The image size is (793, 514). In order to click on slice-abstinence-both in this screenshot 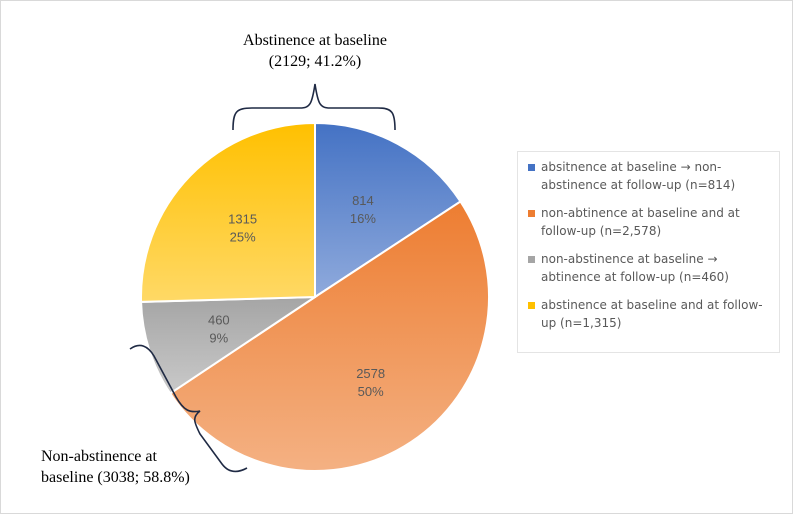, I will do `click(228, 212)`.